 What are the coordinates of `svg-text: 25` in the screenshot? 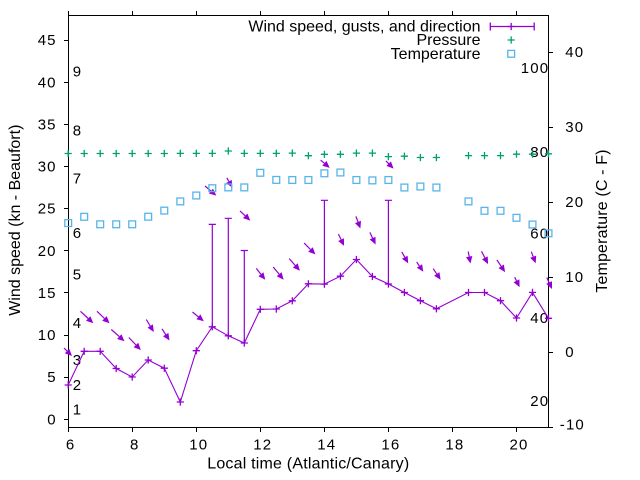 It's located at (47, 209).